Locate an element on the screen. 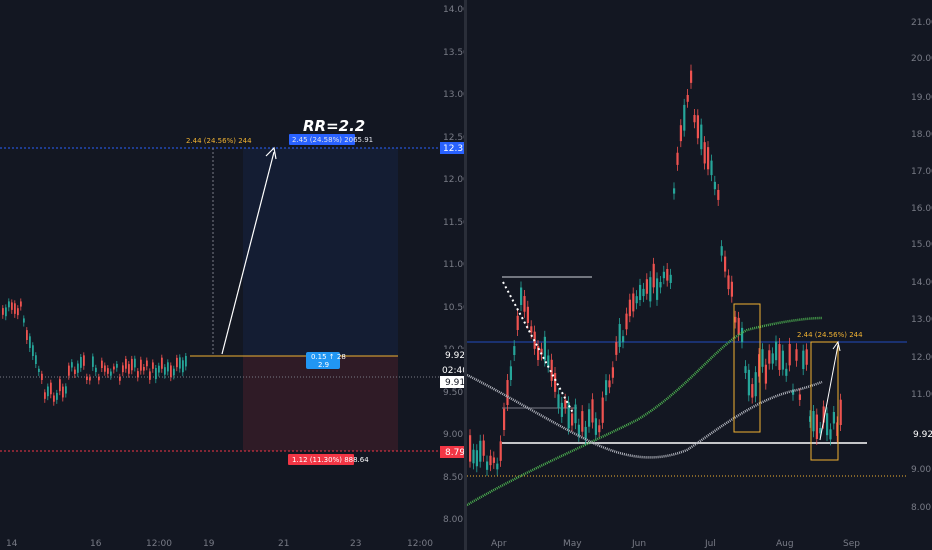 The height and width of the screenshot is (550, 932). countdown-tag-text: 02:40 is located at coordinates (453, 371).